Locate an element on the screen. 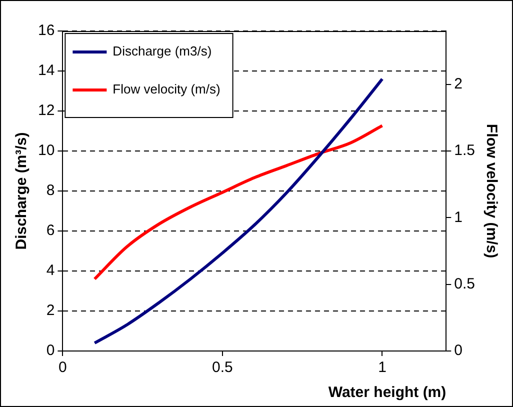 This screenshot has height=407, width=513. y-tick-label: 0 is located at coordinates (50, 351).